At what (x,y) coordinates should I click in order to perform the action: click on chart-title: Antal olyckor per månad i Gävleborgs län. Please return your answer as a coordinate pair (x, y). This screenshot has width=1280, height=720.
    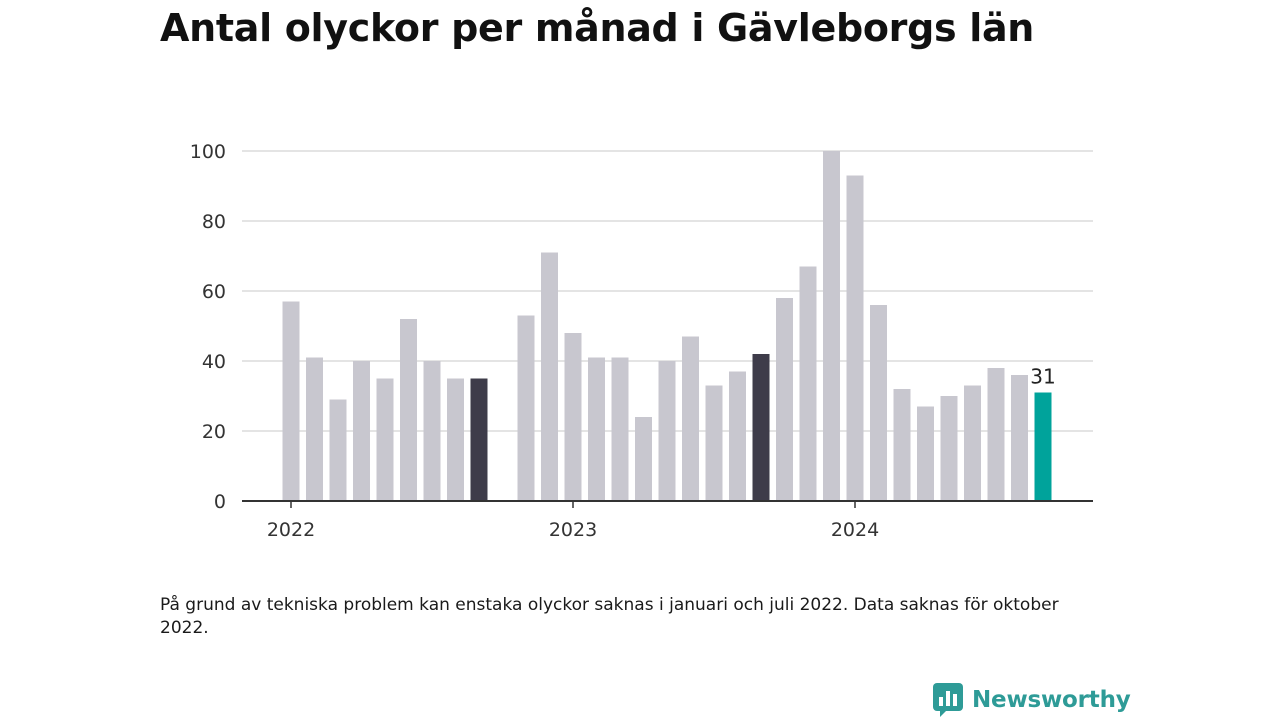
    Looking at the image, I should click on (597, 28).